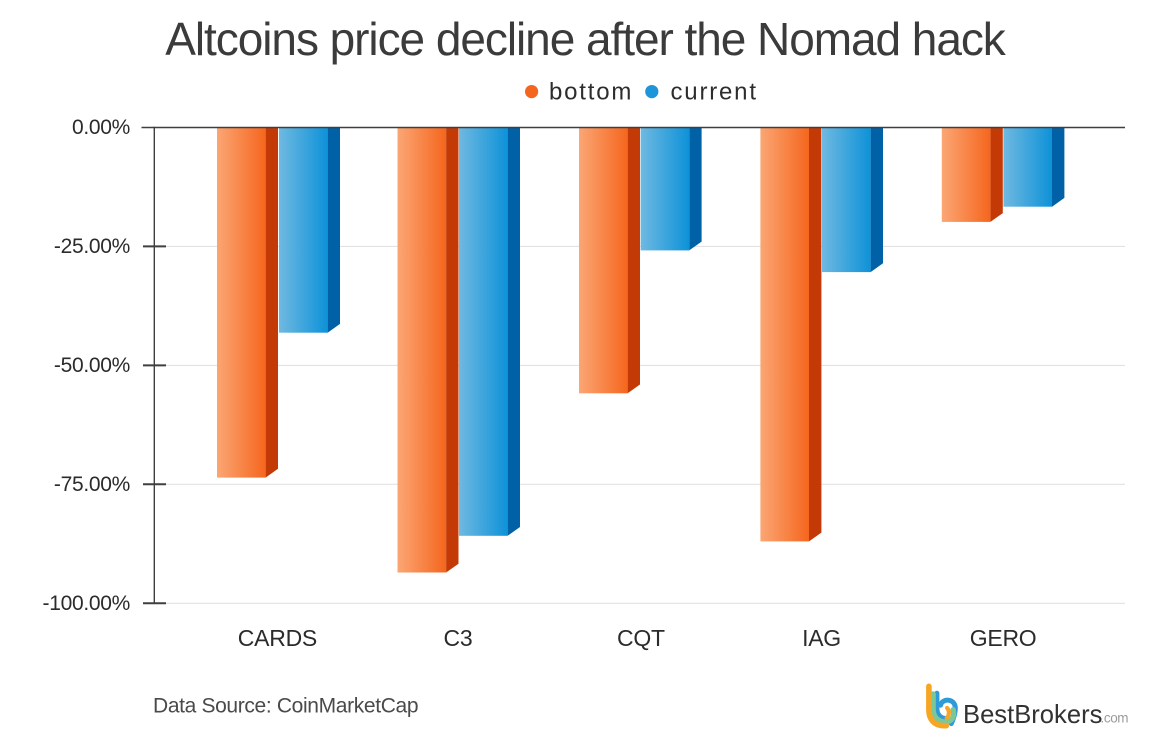 This screenshot has height=751, width=1170. I want to click on svg-text: C3, so click(458, 638).